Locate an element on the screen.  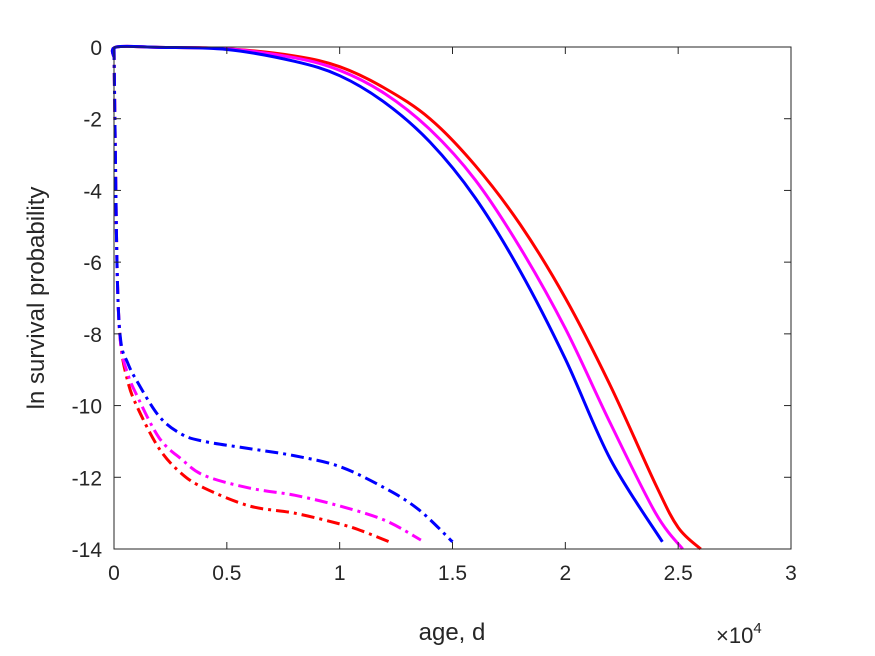
x-multiplier-base: ×10 is located at coordinates (734, 635).